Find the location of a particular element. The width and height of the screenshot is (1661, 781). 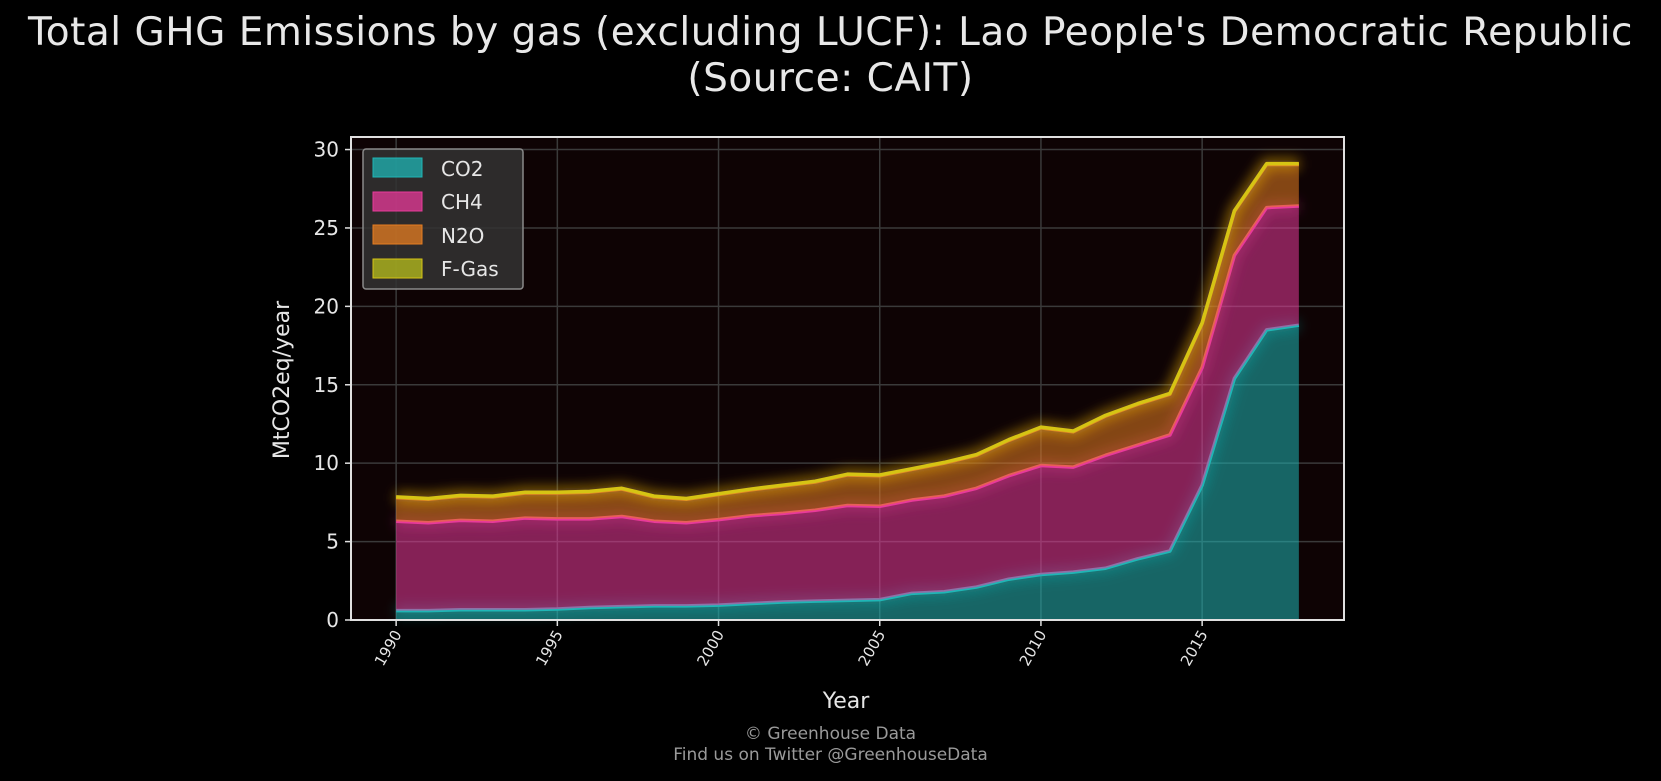

y-axis-label: MtCO2eq/year is located at coordinates (282, 379).